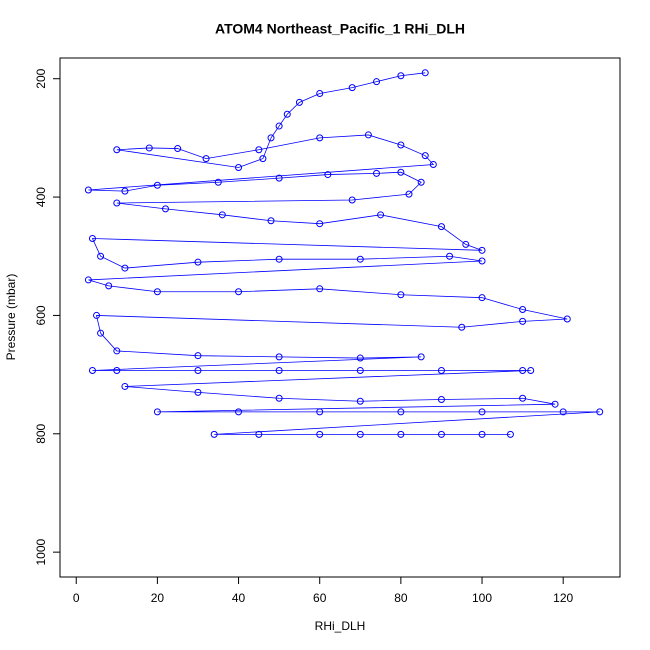 This screenshot has height=650, width=650. Describe the element at coordinates (76, 598) in the screenshot. I see `x-tick-label: 0` at that location.